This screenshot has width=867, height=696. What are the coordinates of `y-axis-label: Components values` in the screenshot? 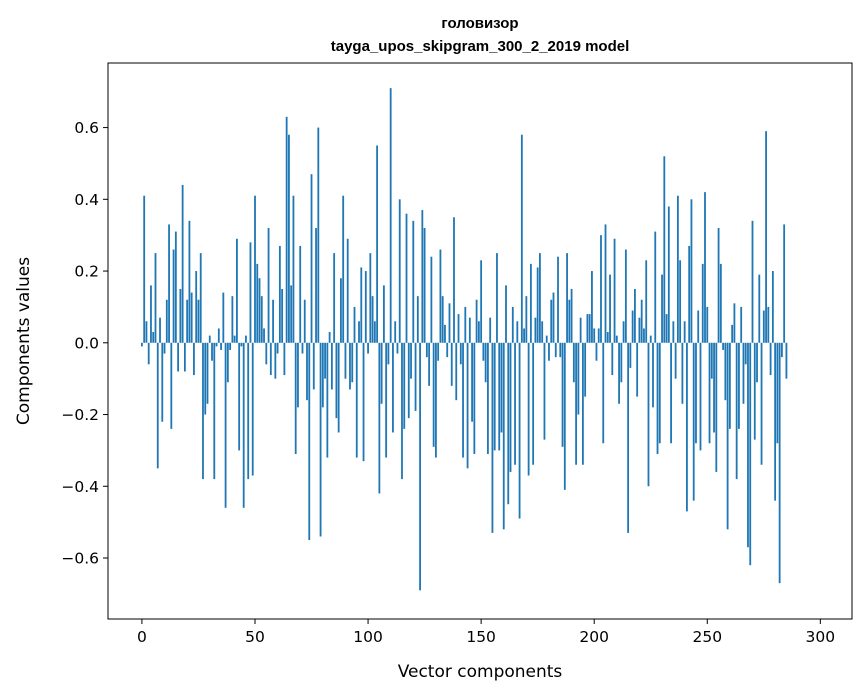 It's located at (24, 341).